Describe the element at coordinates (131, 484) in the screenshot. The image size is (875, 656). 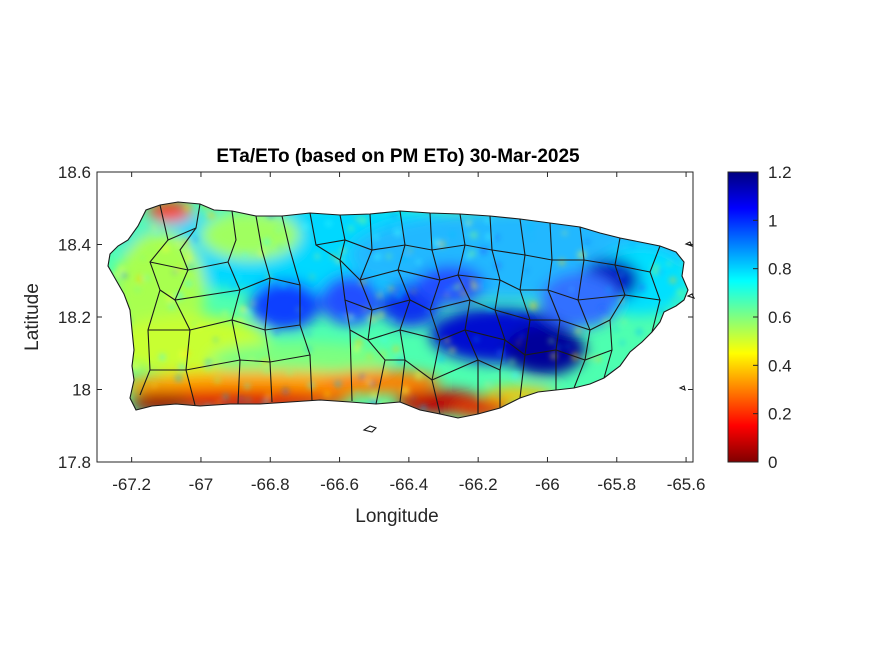
I see `x-tick-label: -67.2` at that location.